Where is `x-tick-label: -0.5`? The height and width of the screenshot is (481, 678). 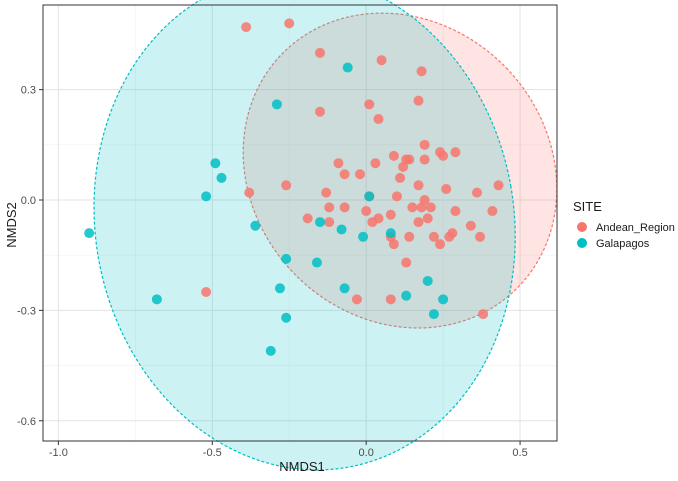
x-tick-label: -0.5 is located at coordinates (212, 453).